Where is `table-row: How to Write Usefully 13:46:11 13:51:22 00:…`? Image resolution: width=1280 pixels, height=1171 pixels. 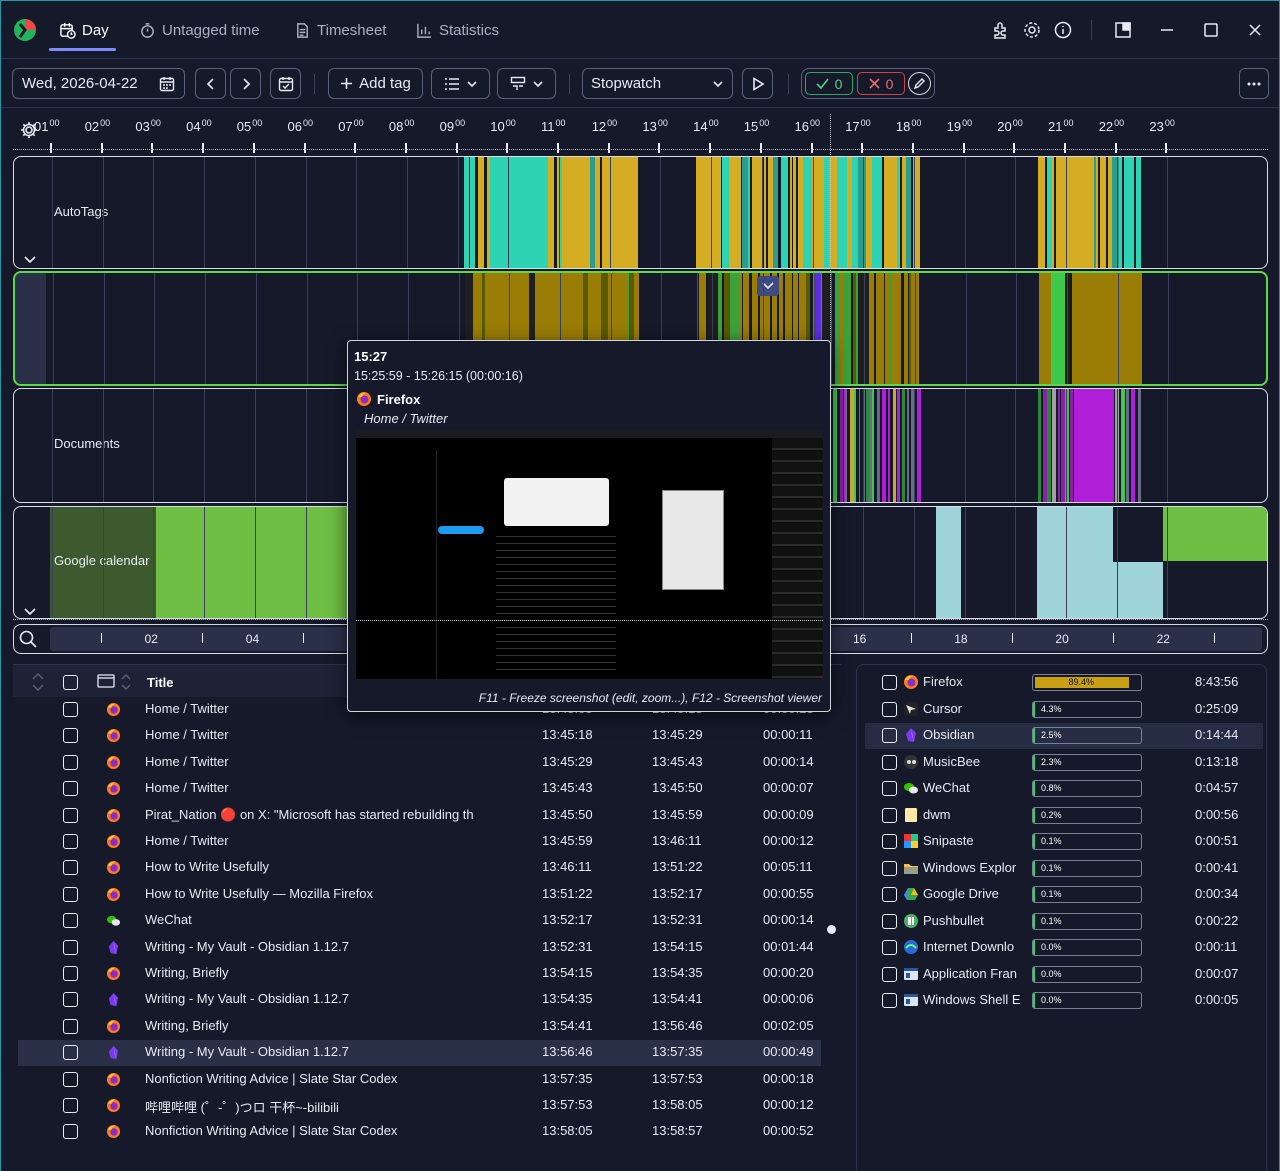 table-row: How to Write Usefully 13:46:11 13:51:22 00:… is located at coordinates (419, 868).